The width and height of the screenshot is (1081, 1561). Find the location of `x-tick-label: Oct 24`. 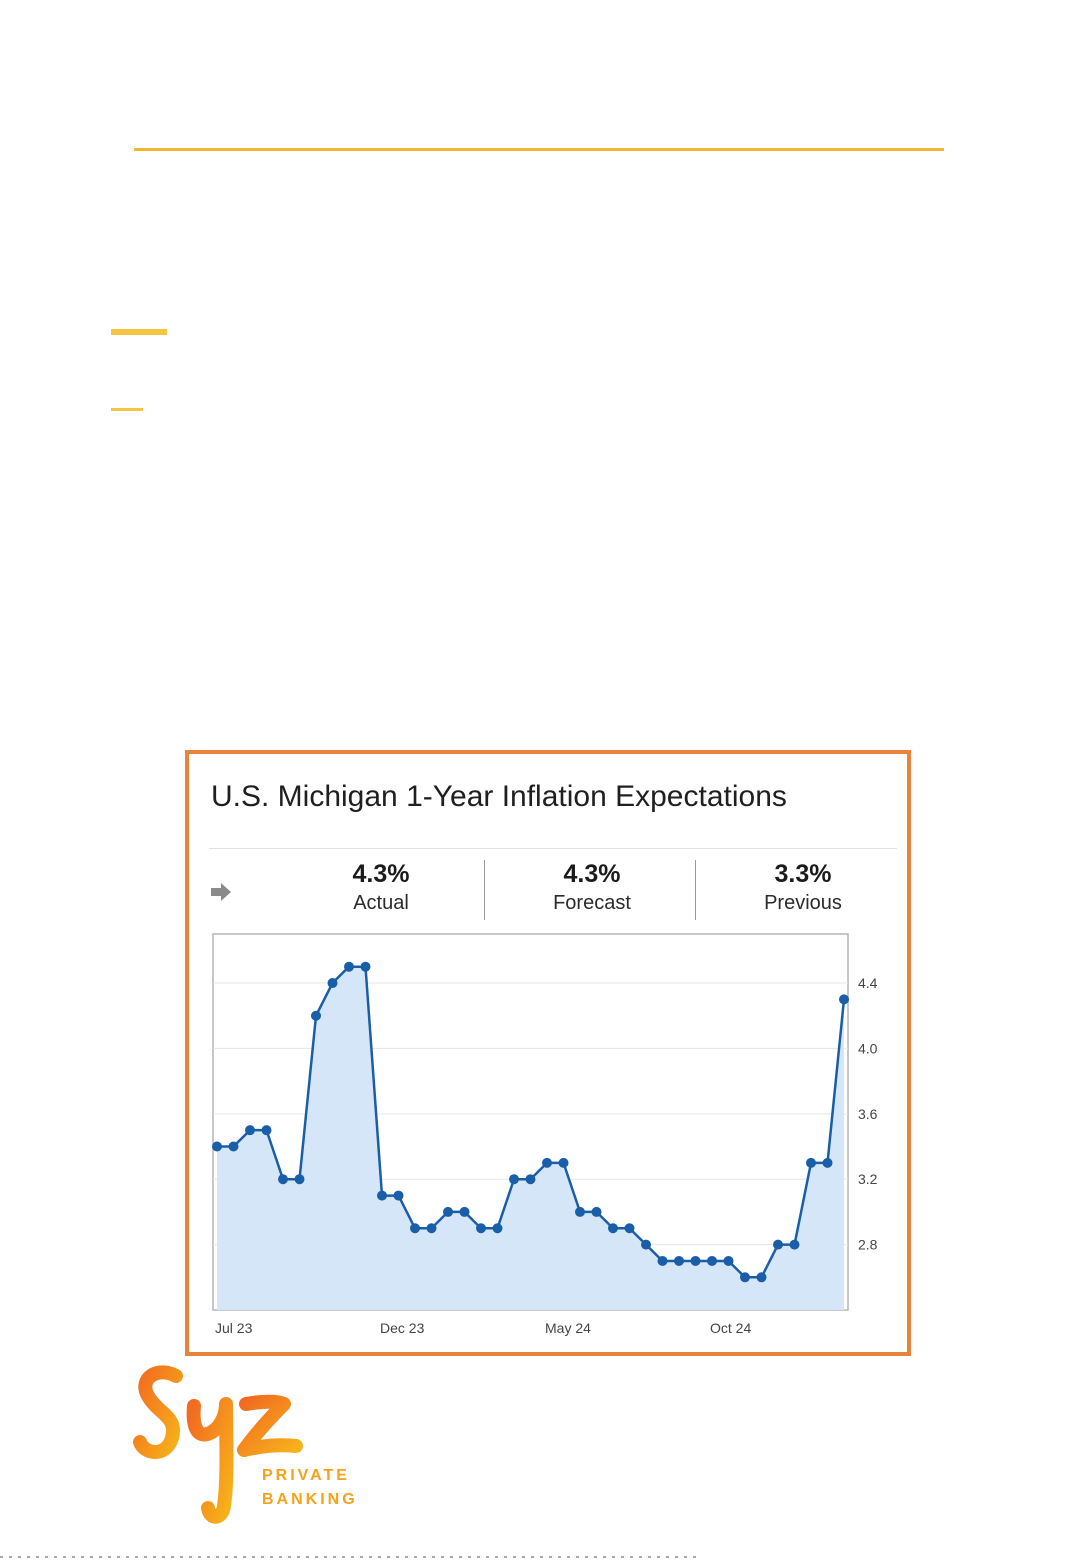

x-tick-label: Oct 24 is located at coordinates (730, 1328).